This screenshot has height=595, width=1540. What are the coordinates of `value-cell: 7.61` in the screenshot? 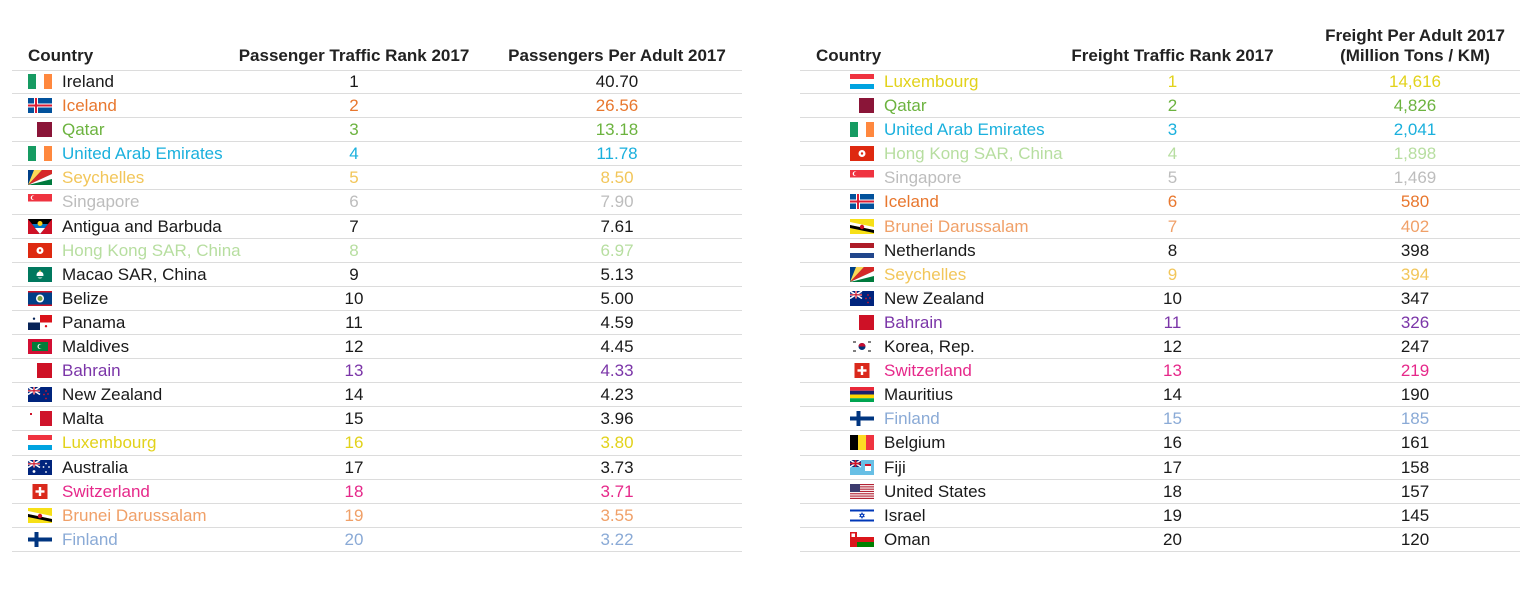 It's located at (617, 226).